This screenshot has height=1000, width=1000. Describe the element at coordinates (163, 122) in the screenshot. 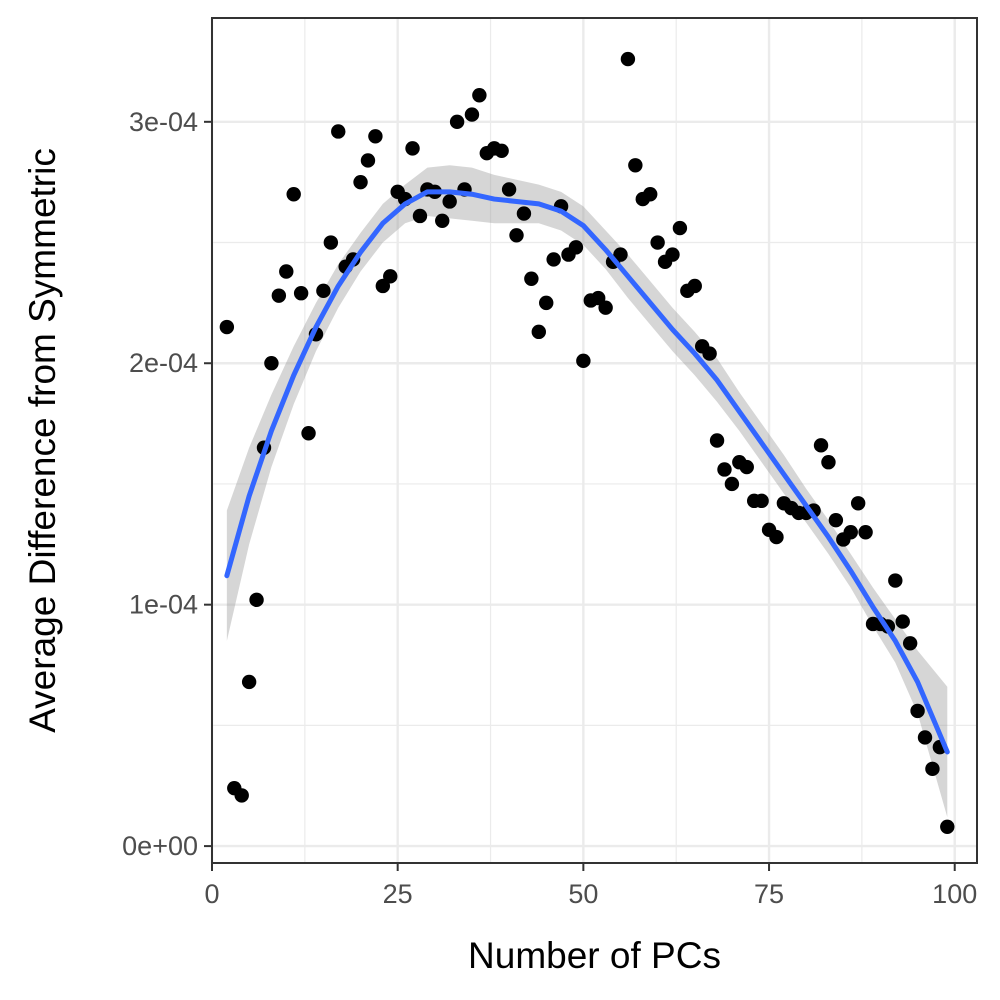

I see `y-tick-label: 3e-04` at that location.